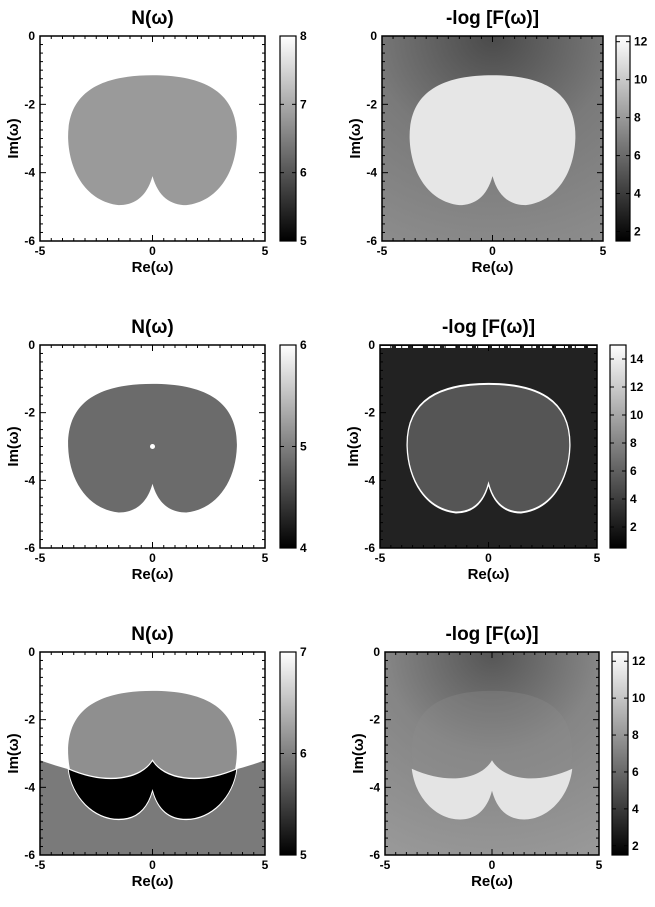 The height and width of the screenshot is (907, 655). What do you see at coordinates (637, 359) in the screenshot?
I see `colorbar-tick-label: 14` at bounding box center [637, 359].